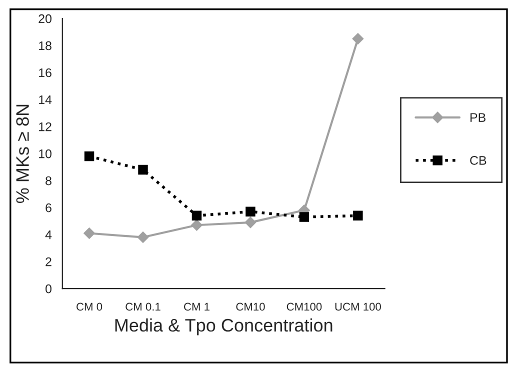  I want to click on y-tick-label: 4, so click(48, 235).